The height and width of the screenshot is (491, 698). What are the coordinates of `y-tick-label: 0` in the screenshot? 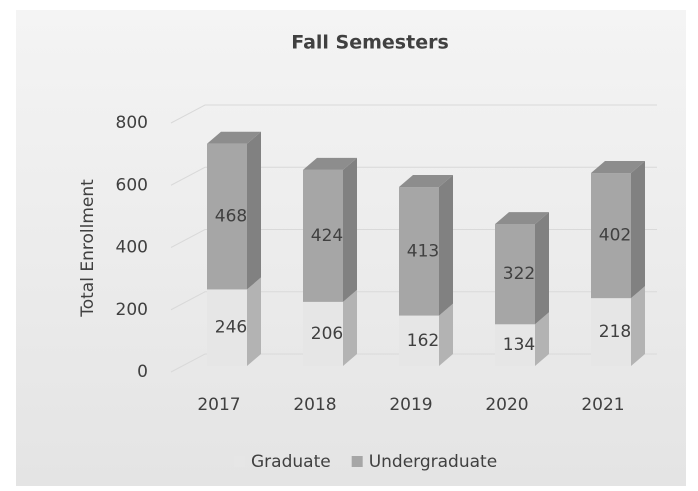 It's located at (142, 372).